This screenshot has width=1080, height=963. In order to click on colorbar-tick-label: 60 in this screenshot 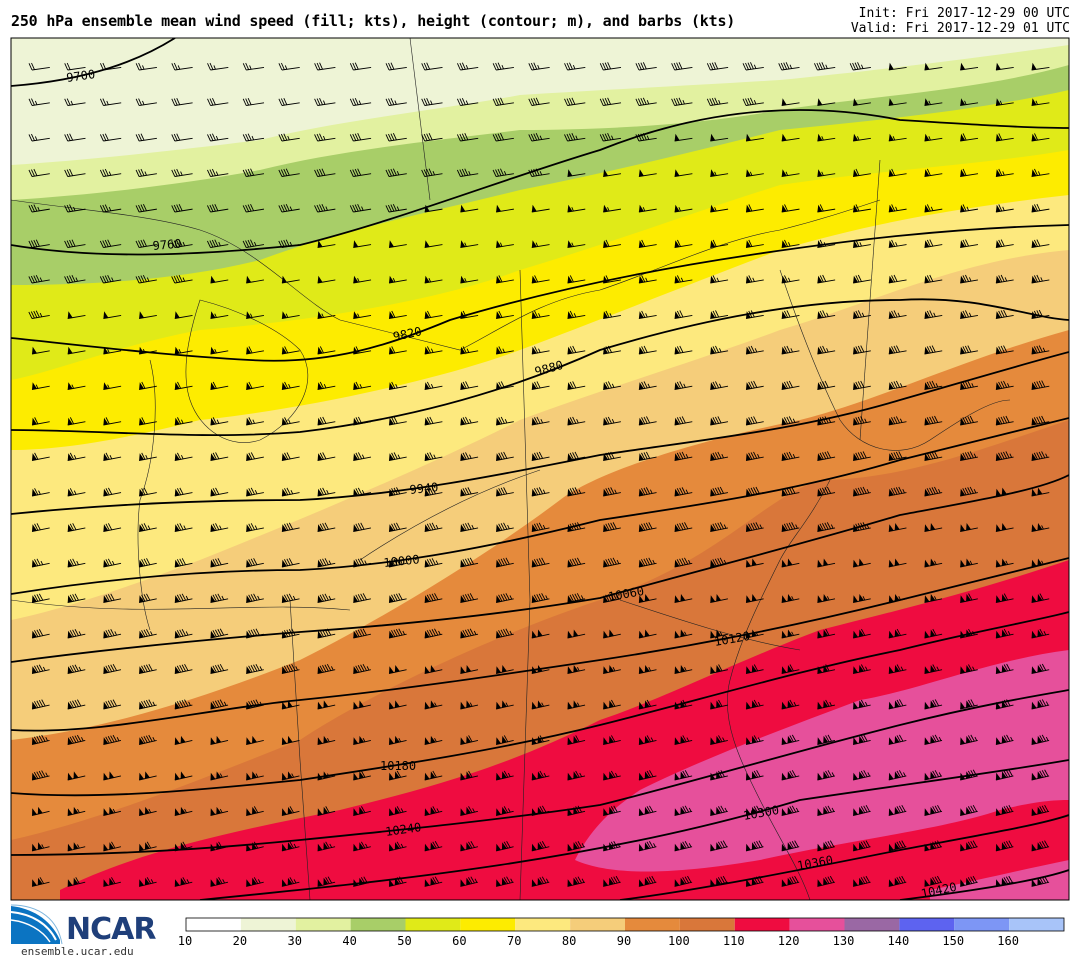, I will do `click(459, 941)`.